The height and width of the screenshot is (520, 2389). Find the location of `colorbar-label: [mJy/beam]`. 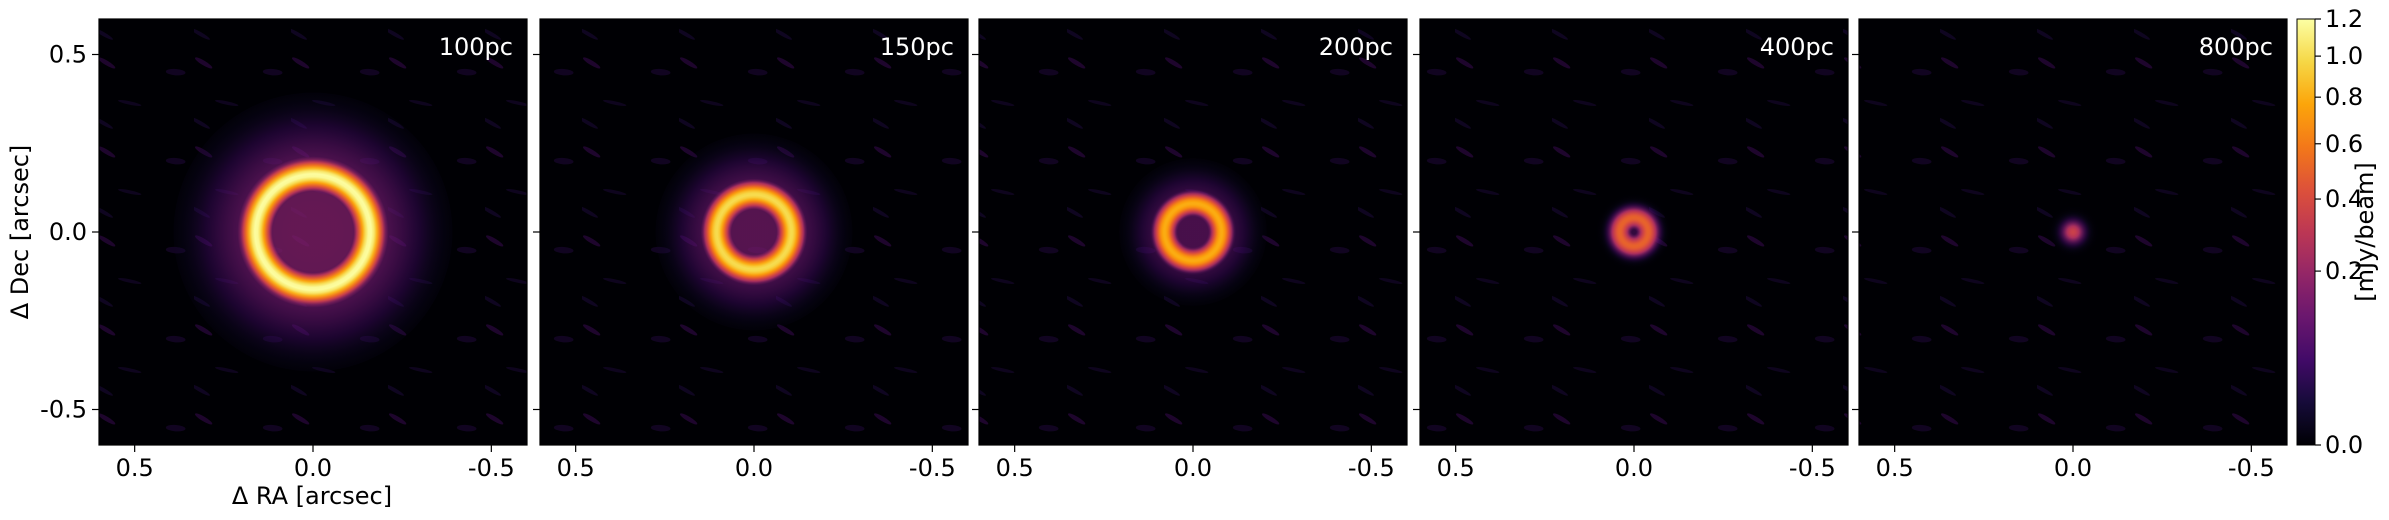

colorbar-label: [mJy/beam] is located at coordinates (2365, 232).